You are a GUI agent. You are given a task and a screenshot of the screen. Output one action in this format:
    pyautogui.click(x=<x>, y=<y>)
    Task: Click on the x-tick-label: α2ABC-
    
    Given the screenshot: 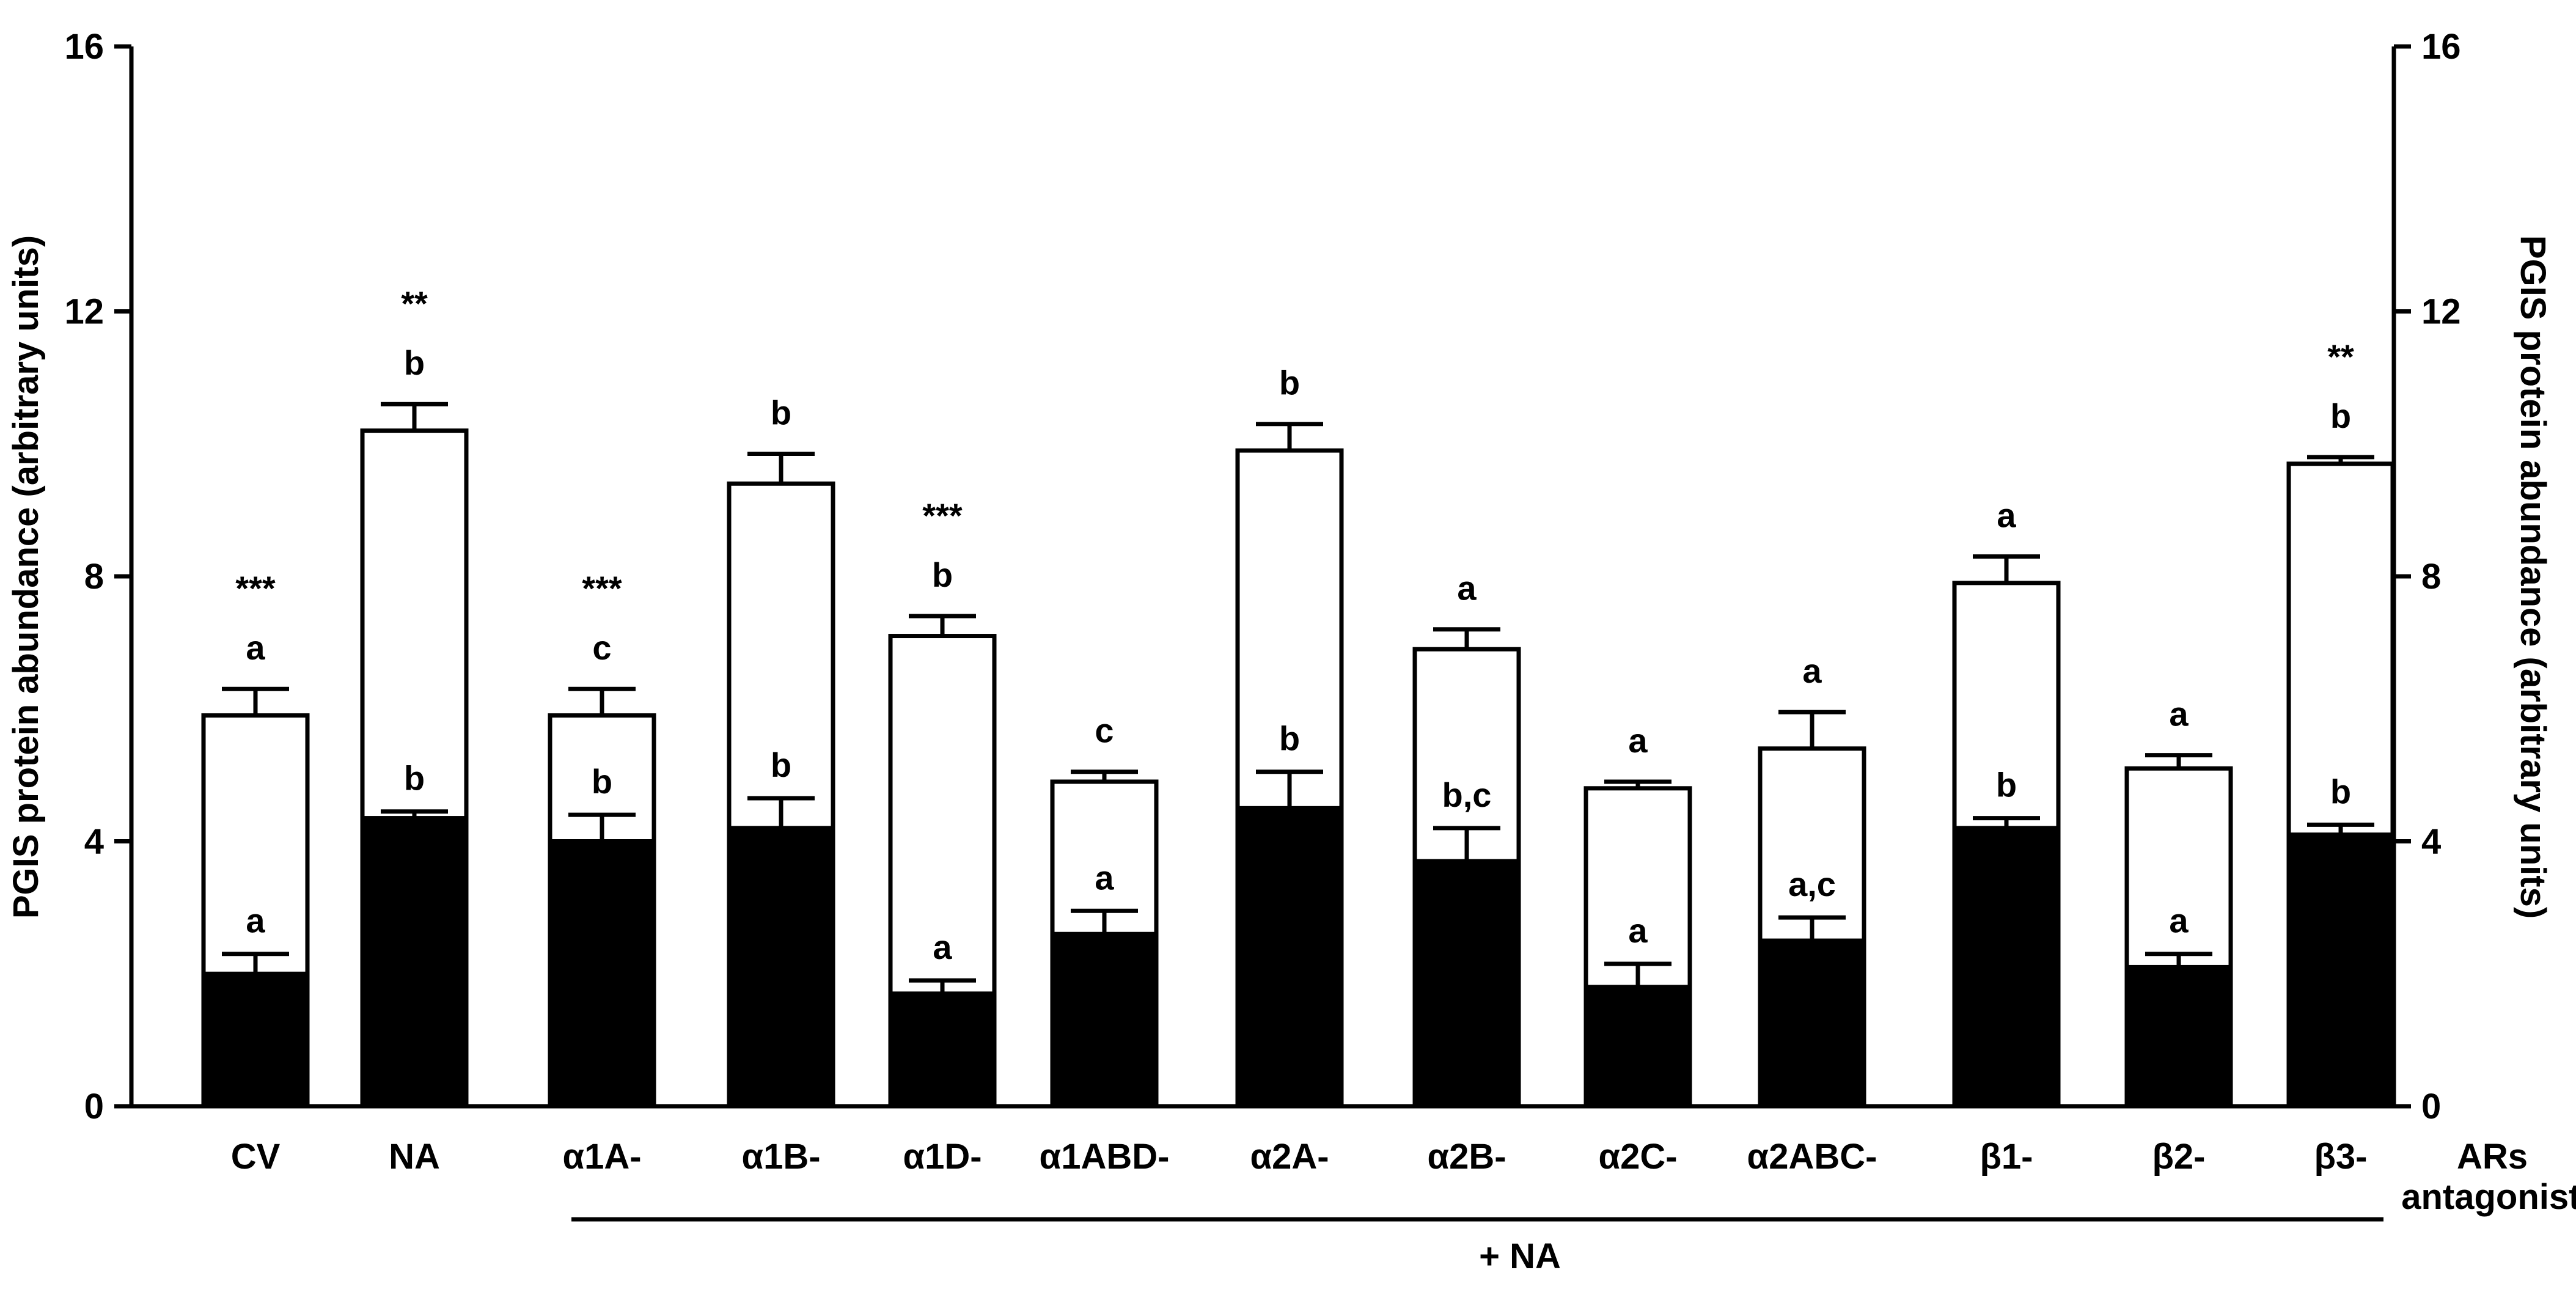 What is the action you would take?
    pyautogui.click(x=1812, y=1157)
    